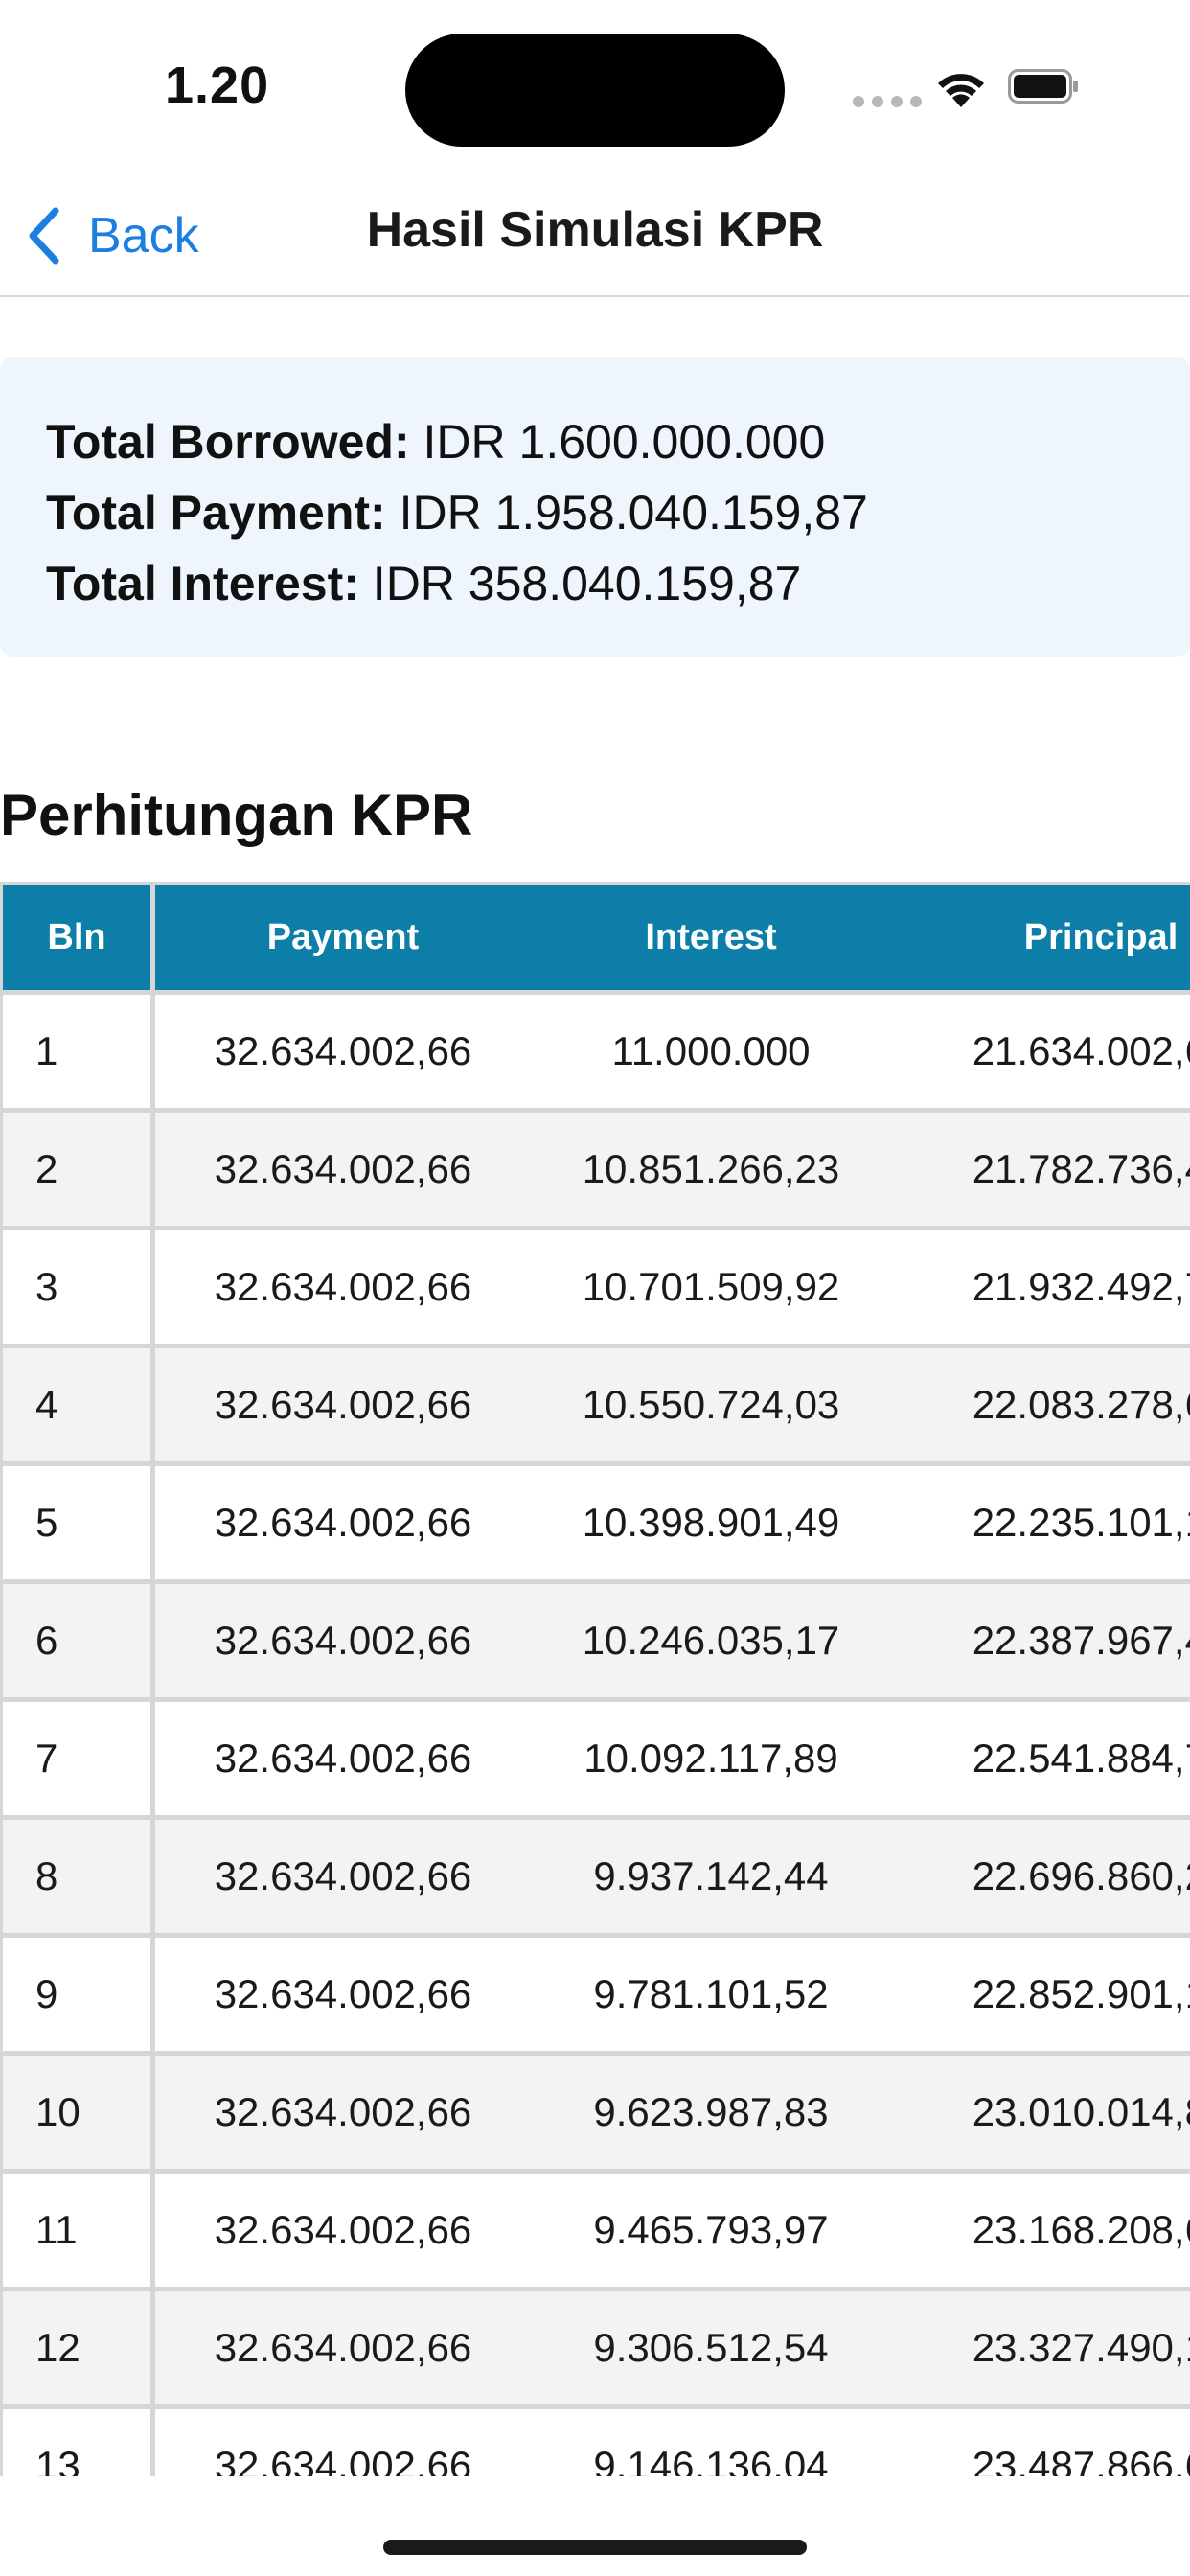 The width and height of the screenshot is (1190, 2576). What do you see at coordinates (144, 236) in the screenshot?
I see `back-label: Back` at bounding box center [144, 236].